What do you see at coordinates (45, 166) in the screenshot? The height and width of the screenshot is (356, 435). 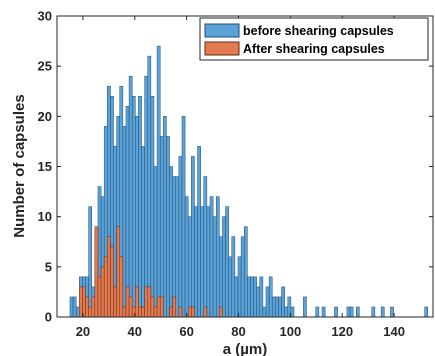 I see `y-tick-label: 15` at bounding box center [45, 166].